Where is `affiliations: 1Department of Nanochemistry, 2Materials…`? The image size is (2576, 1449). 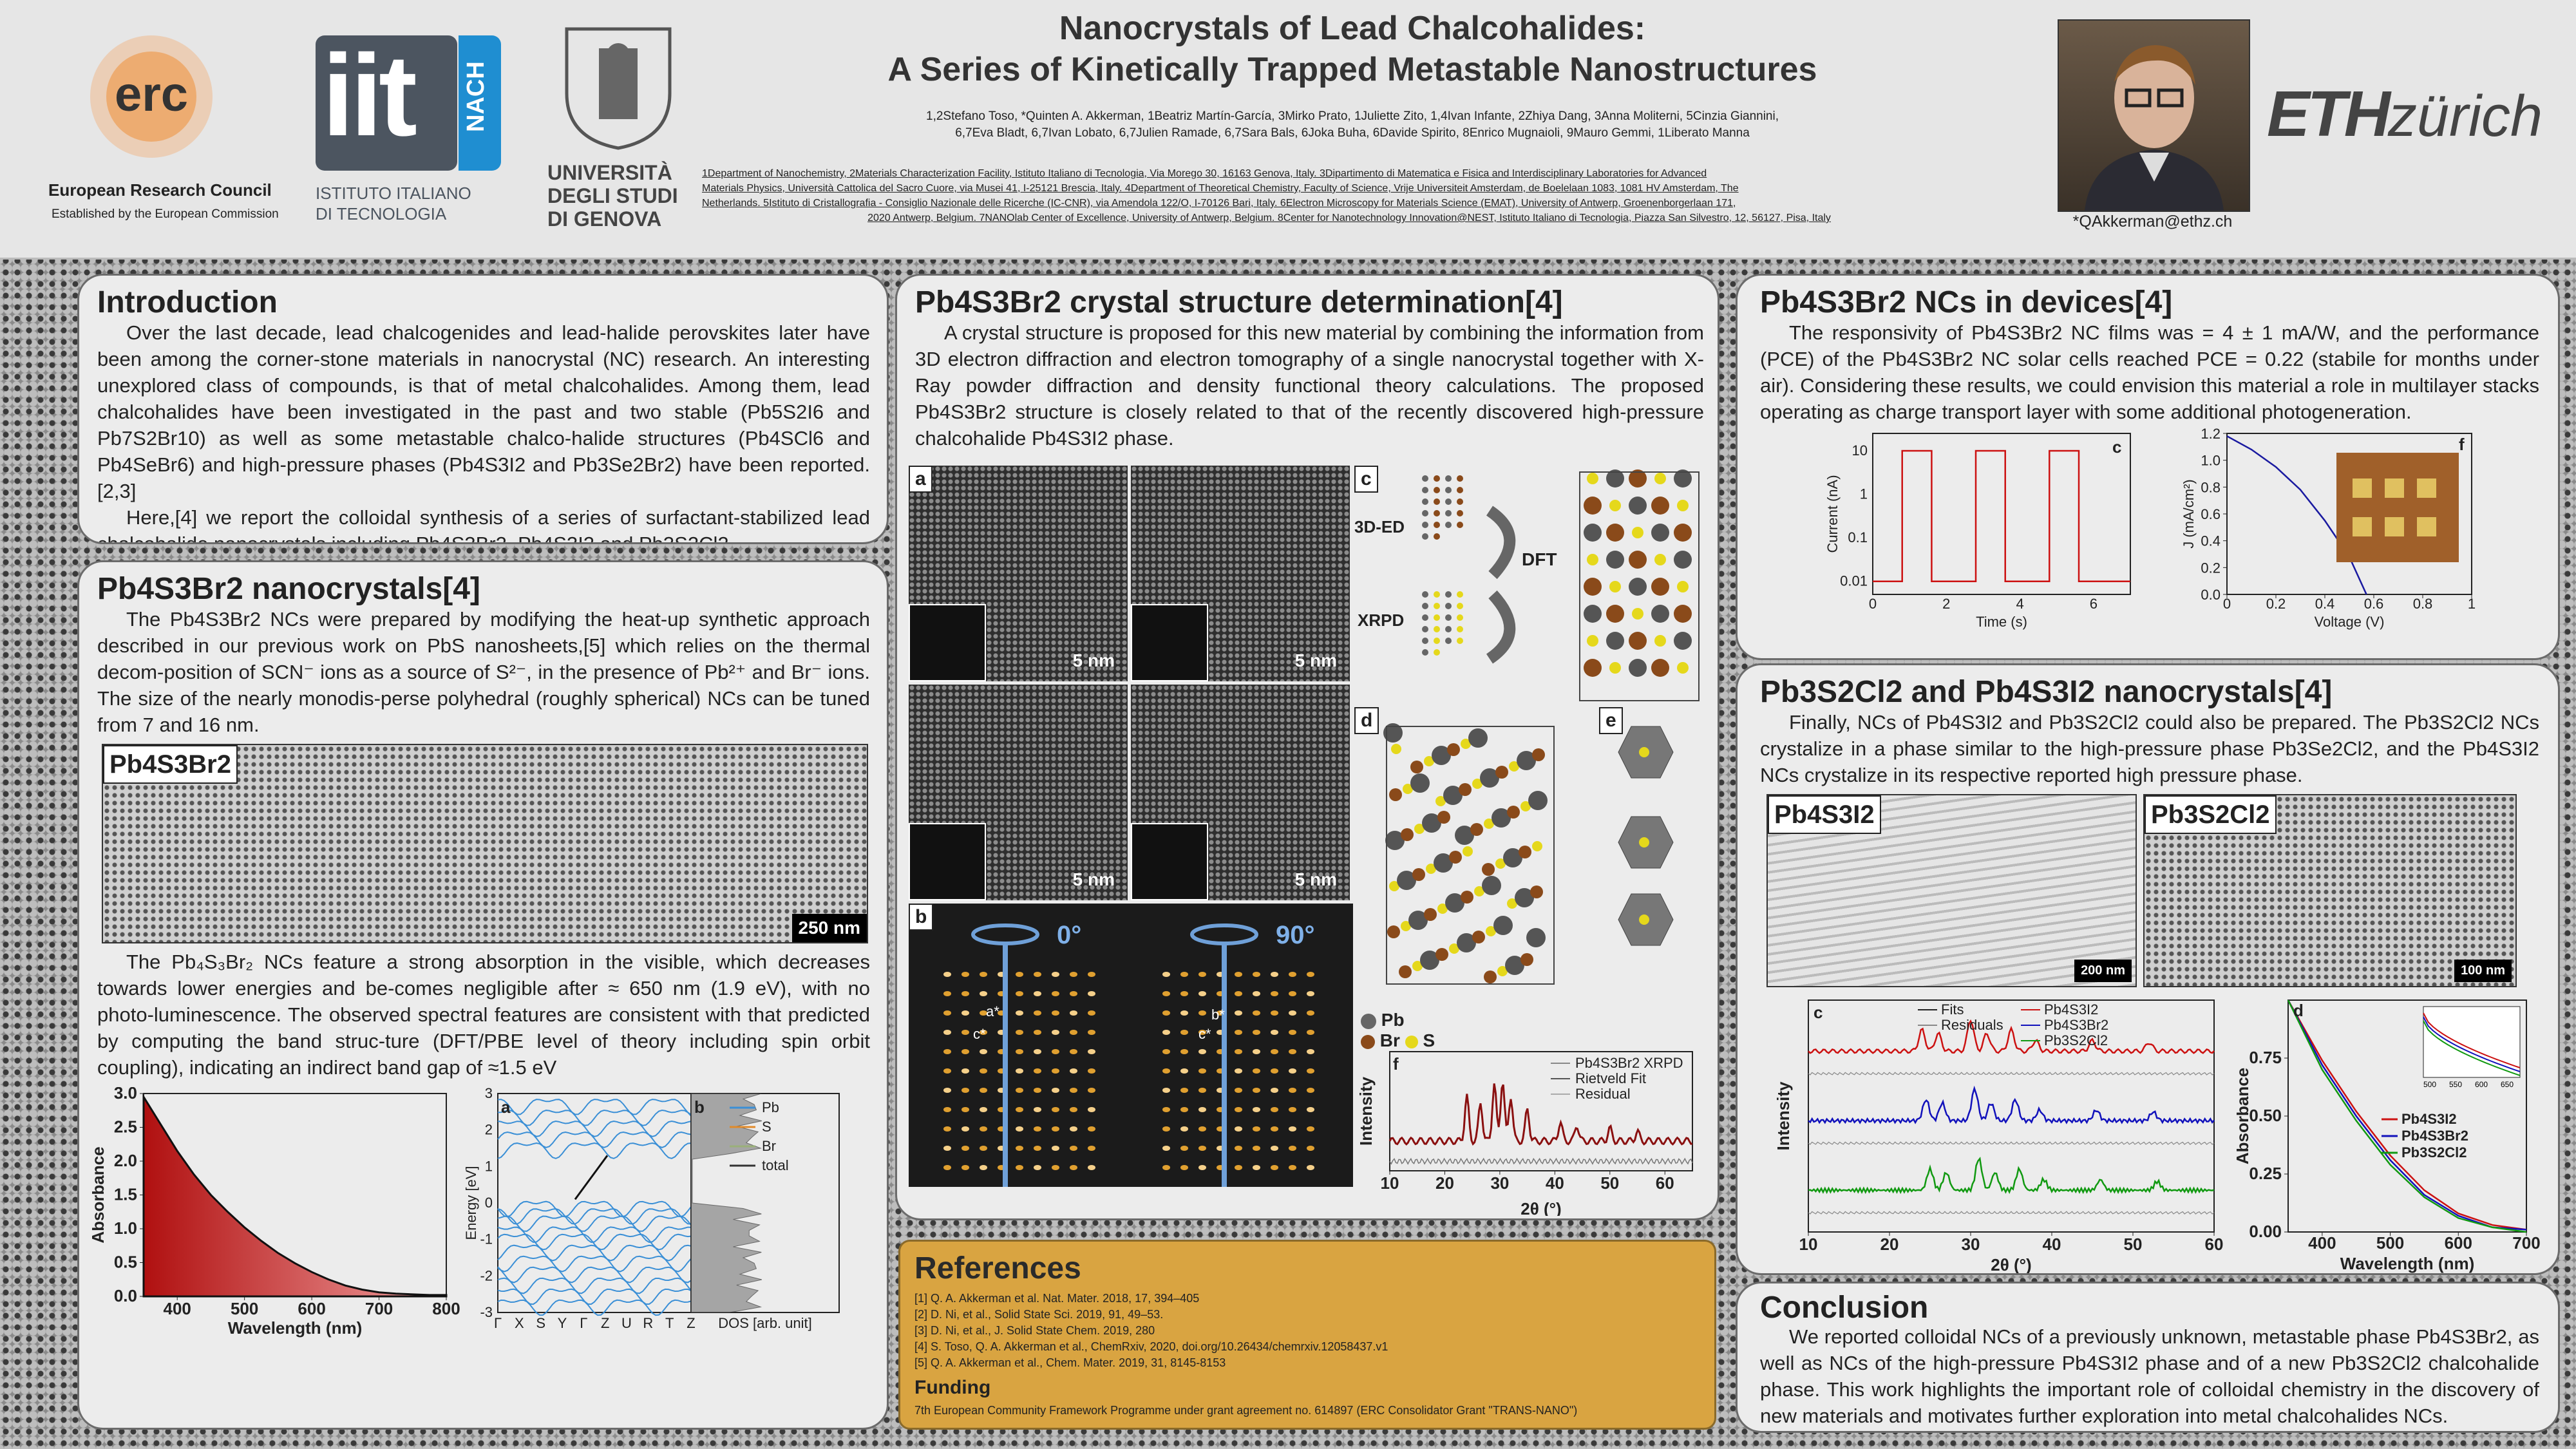
affiliations: 1Department of Nanochemistry, 2Materials… is located at coordinates (1349, 195).